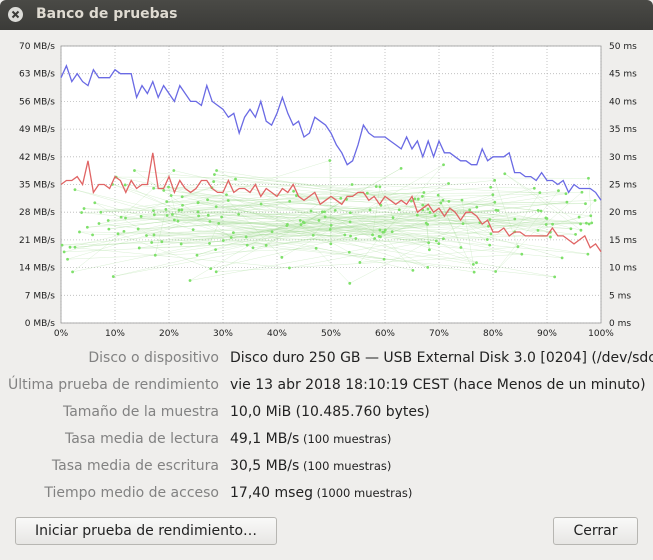  What do you see at coordinates (131, 493) in the screenshot?
I see `info-label: Tiempo medio de acceso` at bounding box center [131, 493].